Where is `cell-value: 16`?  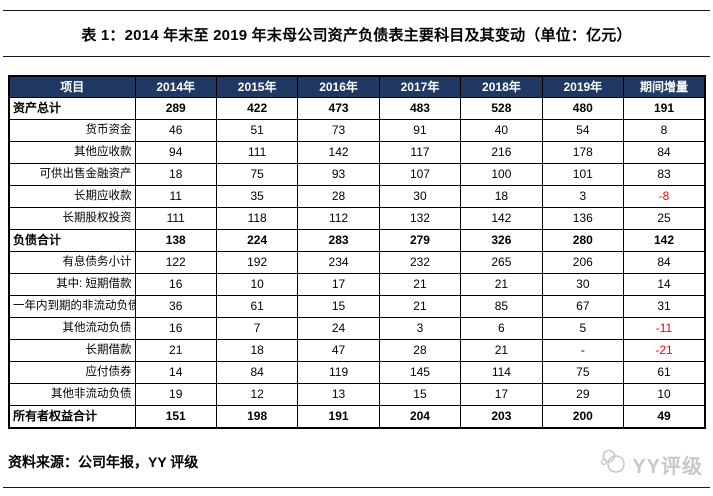 cell-value: 16 is located at coordinates (175, 328).